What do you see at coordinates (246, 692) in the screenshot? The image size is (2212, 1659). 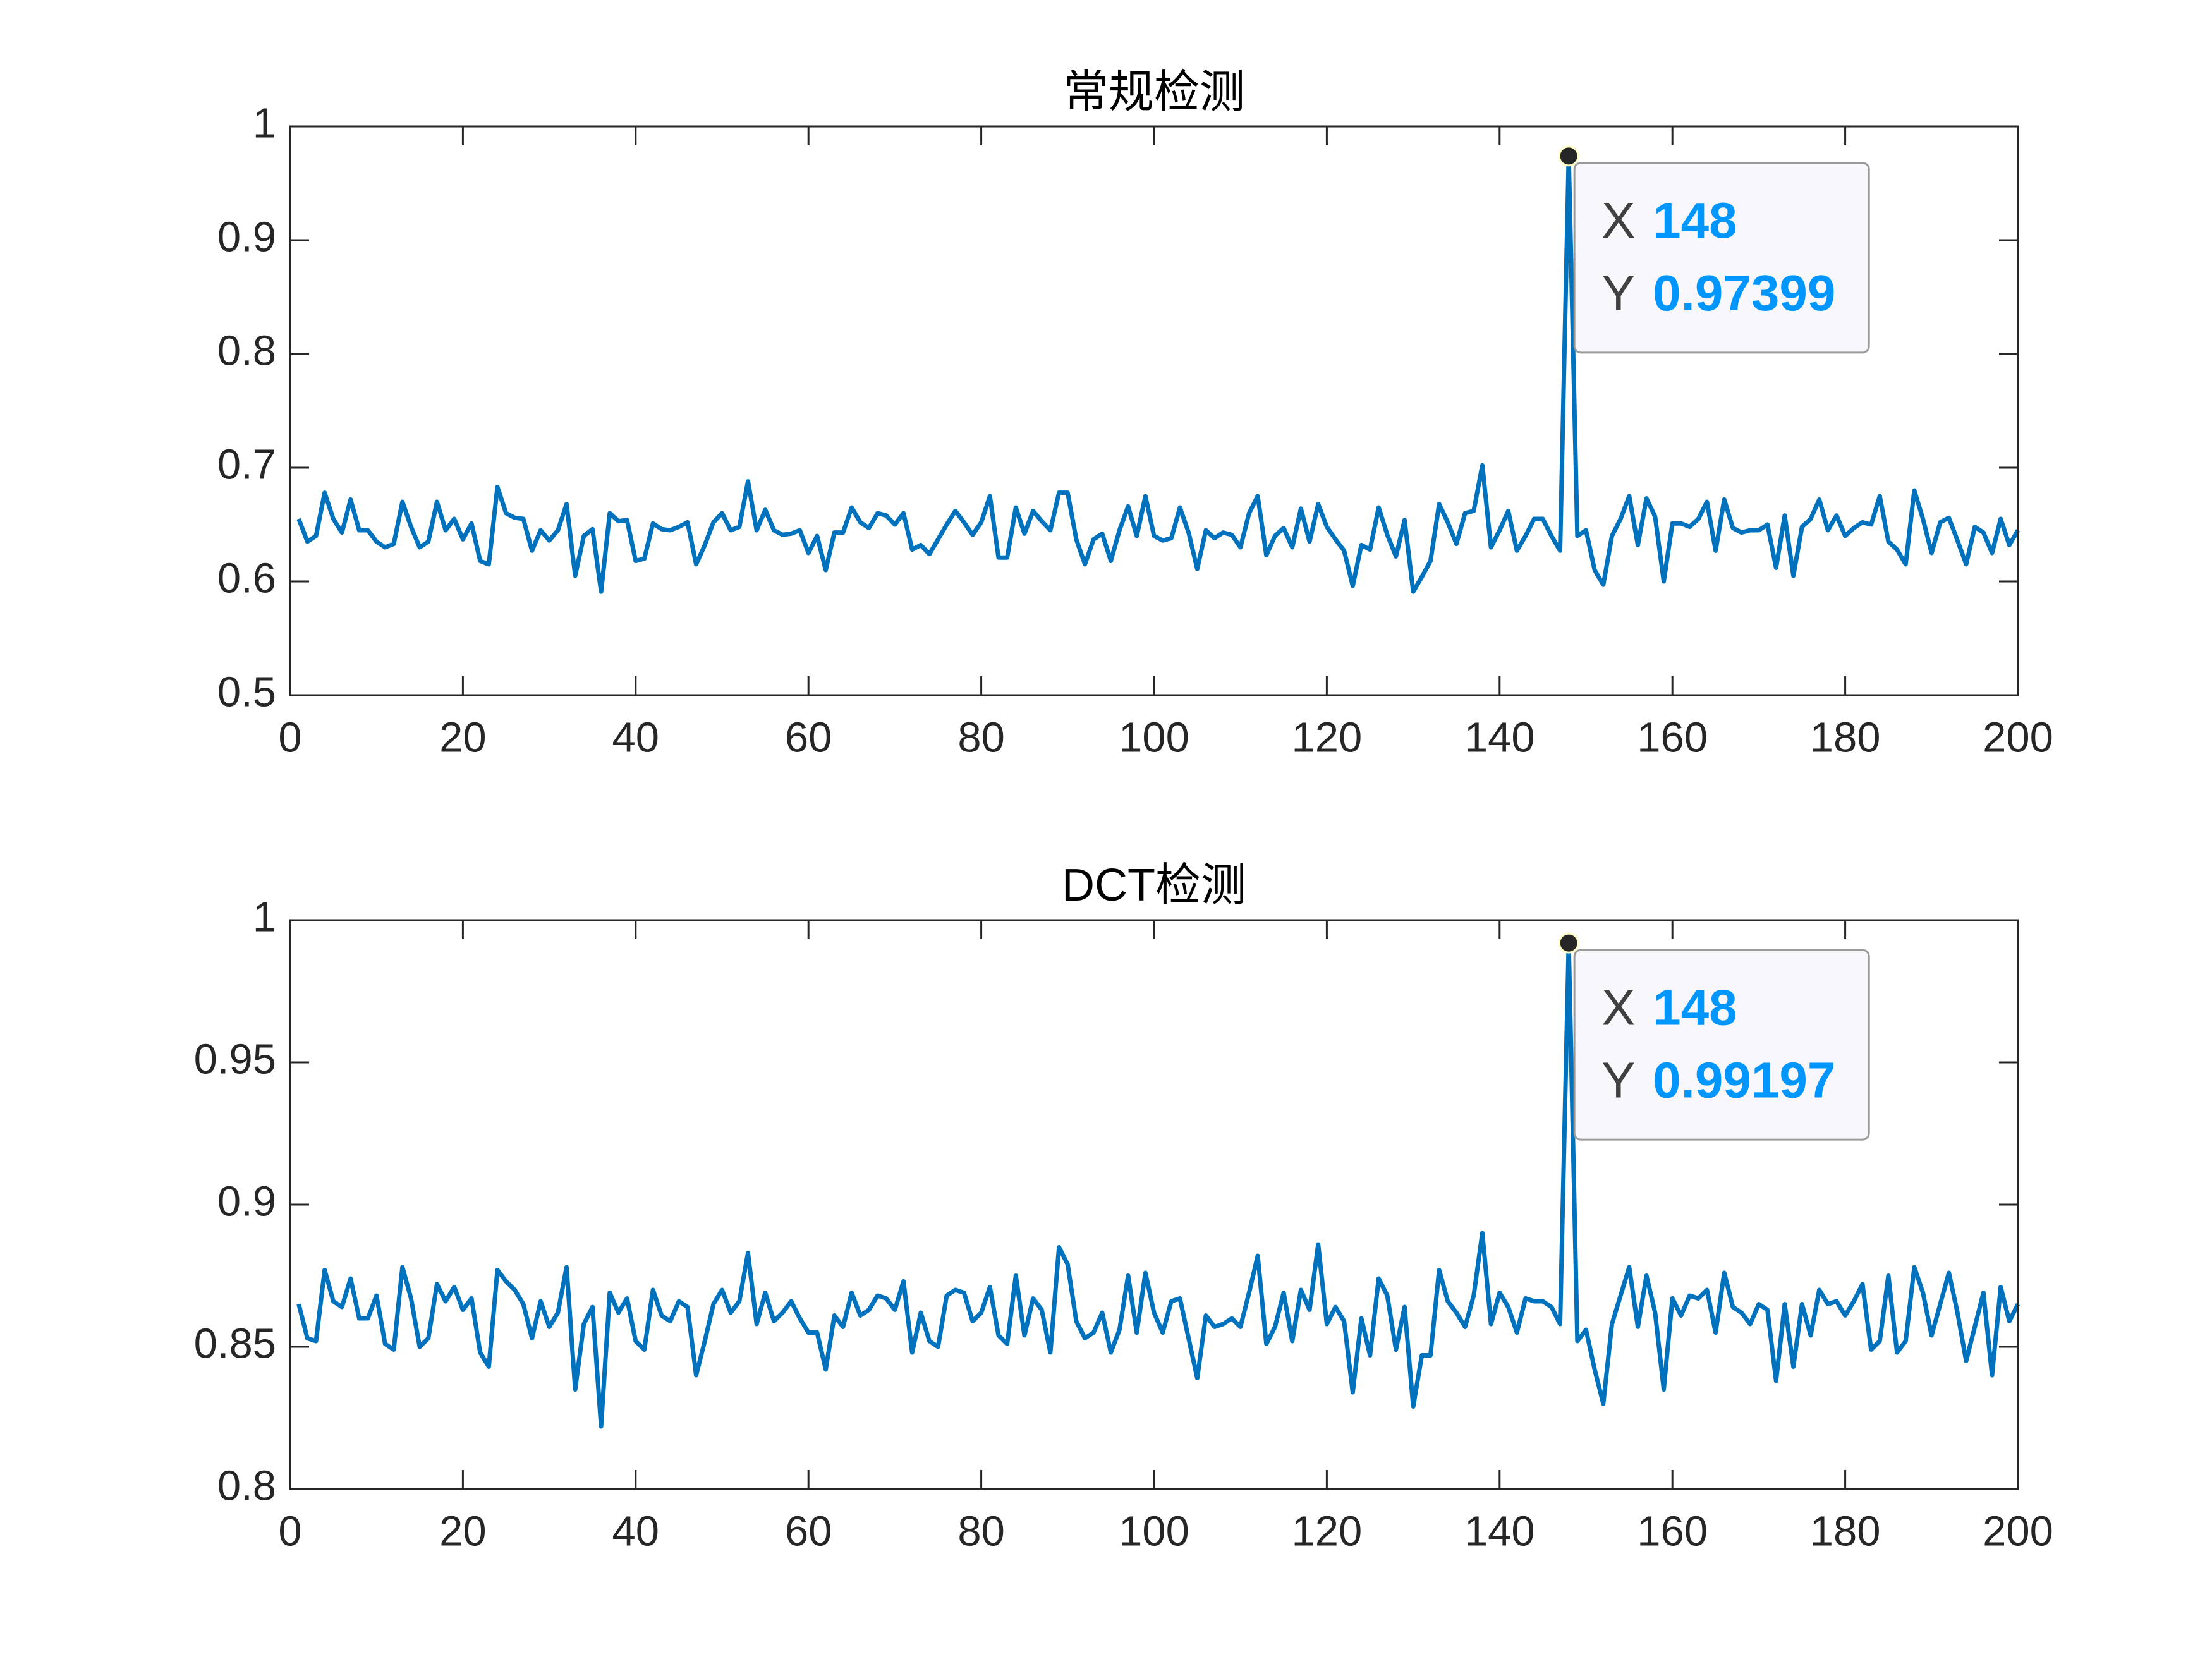 I see `y-tick-label: 0.5` at bounding box center [246, 692].